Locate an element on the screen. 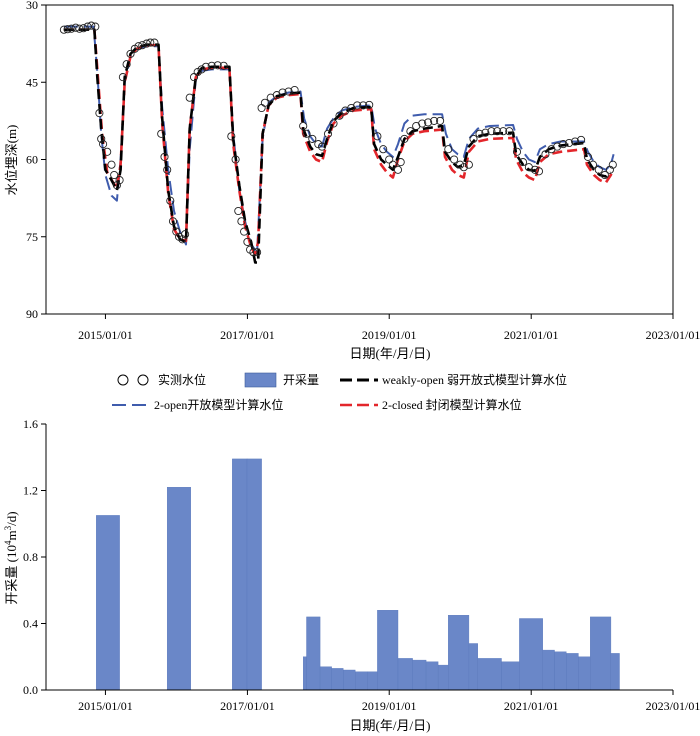  bottom-y-tick-label: 1.2 is located at coordinates (30, 491).